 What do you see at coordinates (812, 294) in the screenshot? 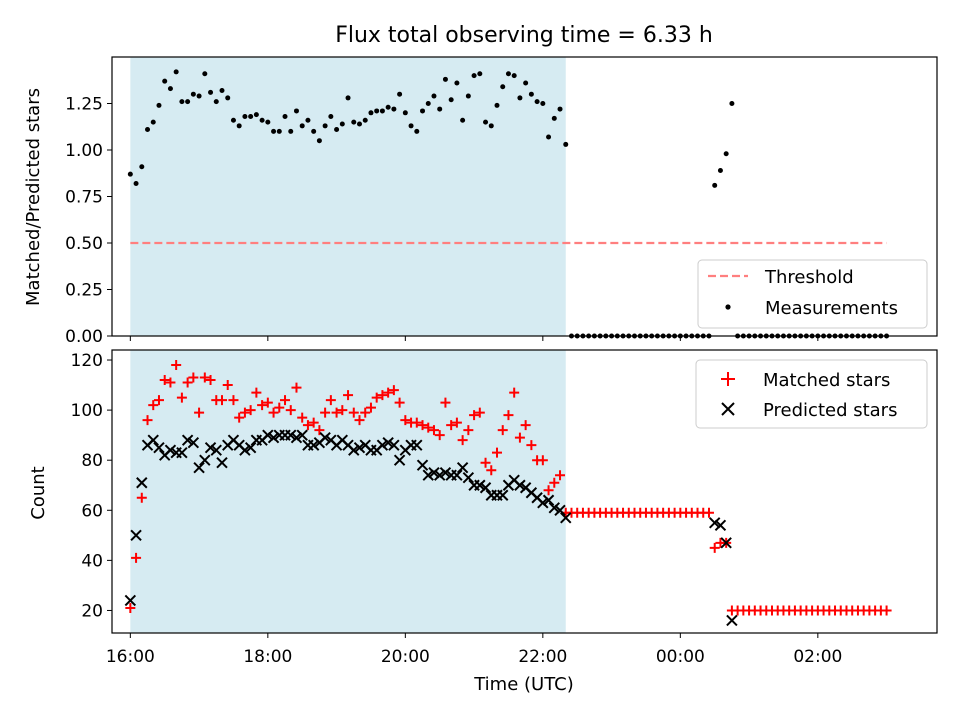
I see `ratio-legend-box` at bounding box center [812, 294].